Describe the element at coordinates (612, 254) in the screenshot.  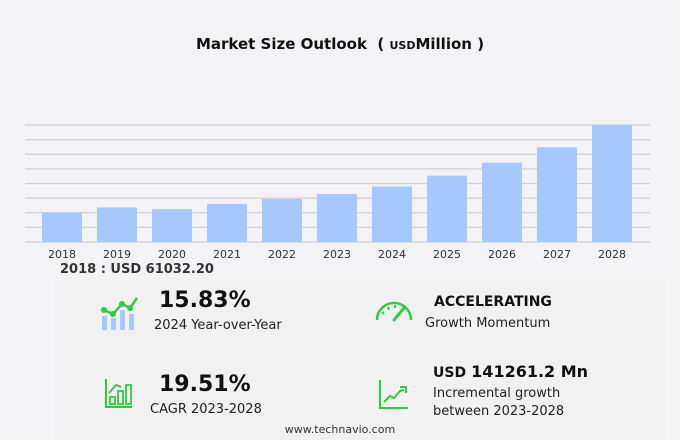
I see `x-tick-label: 2028` at that location.